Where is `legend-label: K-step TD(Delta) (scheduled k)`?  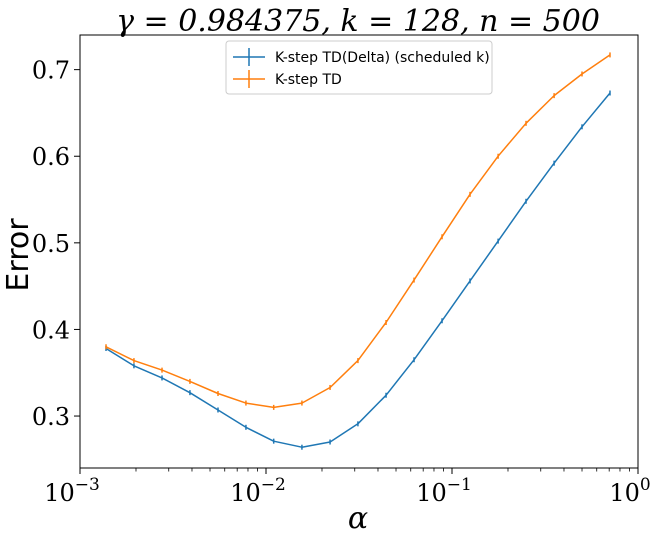 legend-label: K-step TD(Delta) (scheduled k) is located at coordinates (382, 58).